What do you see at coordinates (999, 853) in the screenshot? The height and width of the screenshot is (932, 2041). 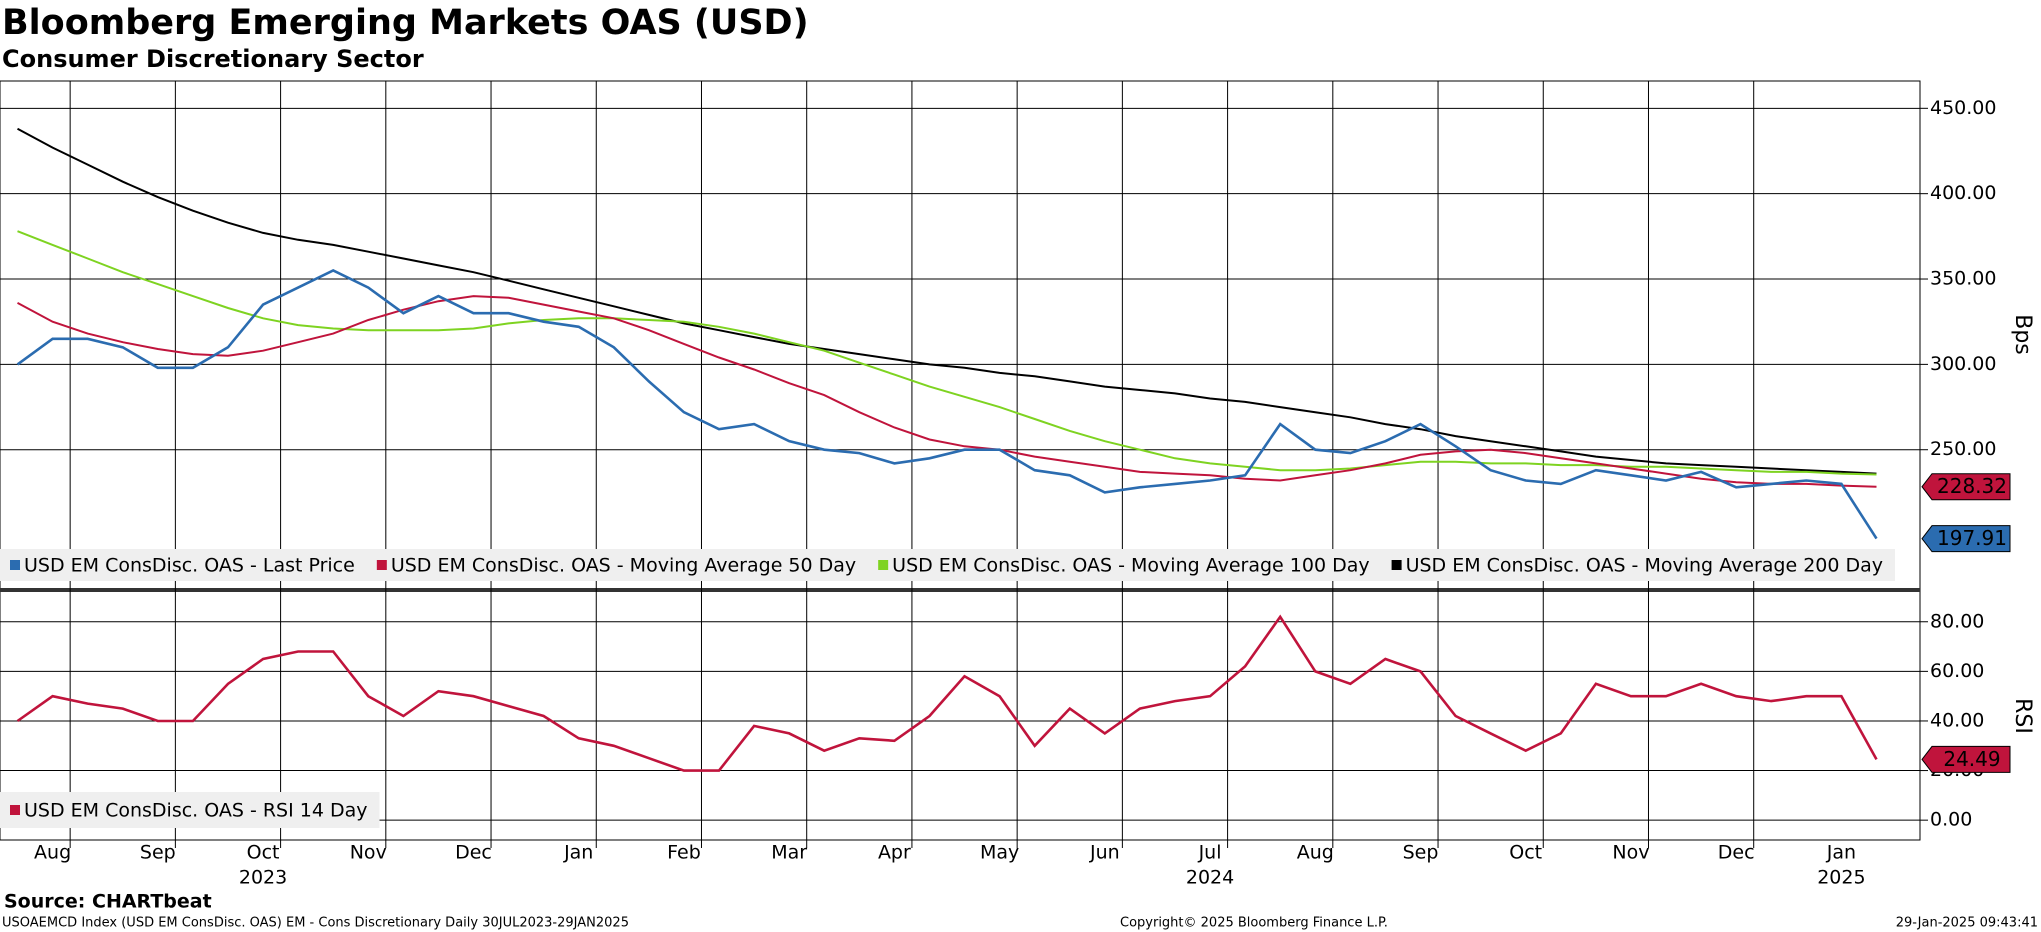 I see `x-tick-label: May` at bounding box center [999, 853].